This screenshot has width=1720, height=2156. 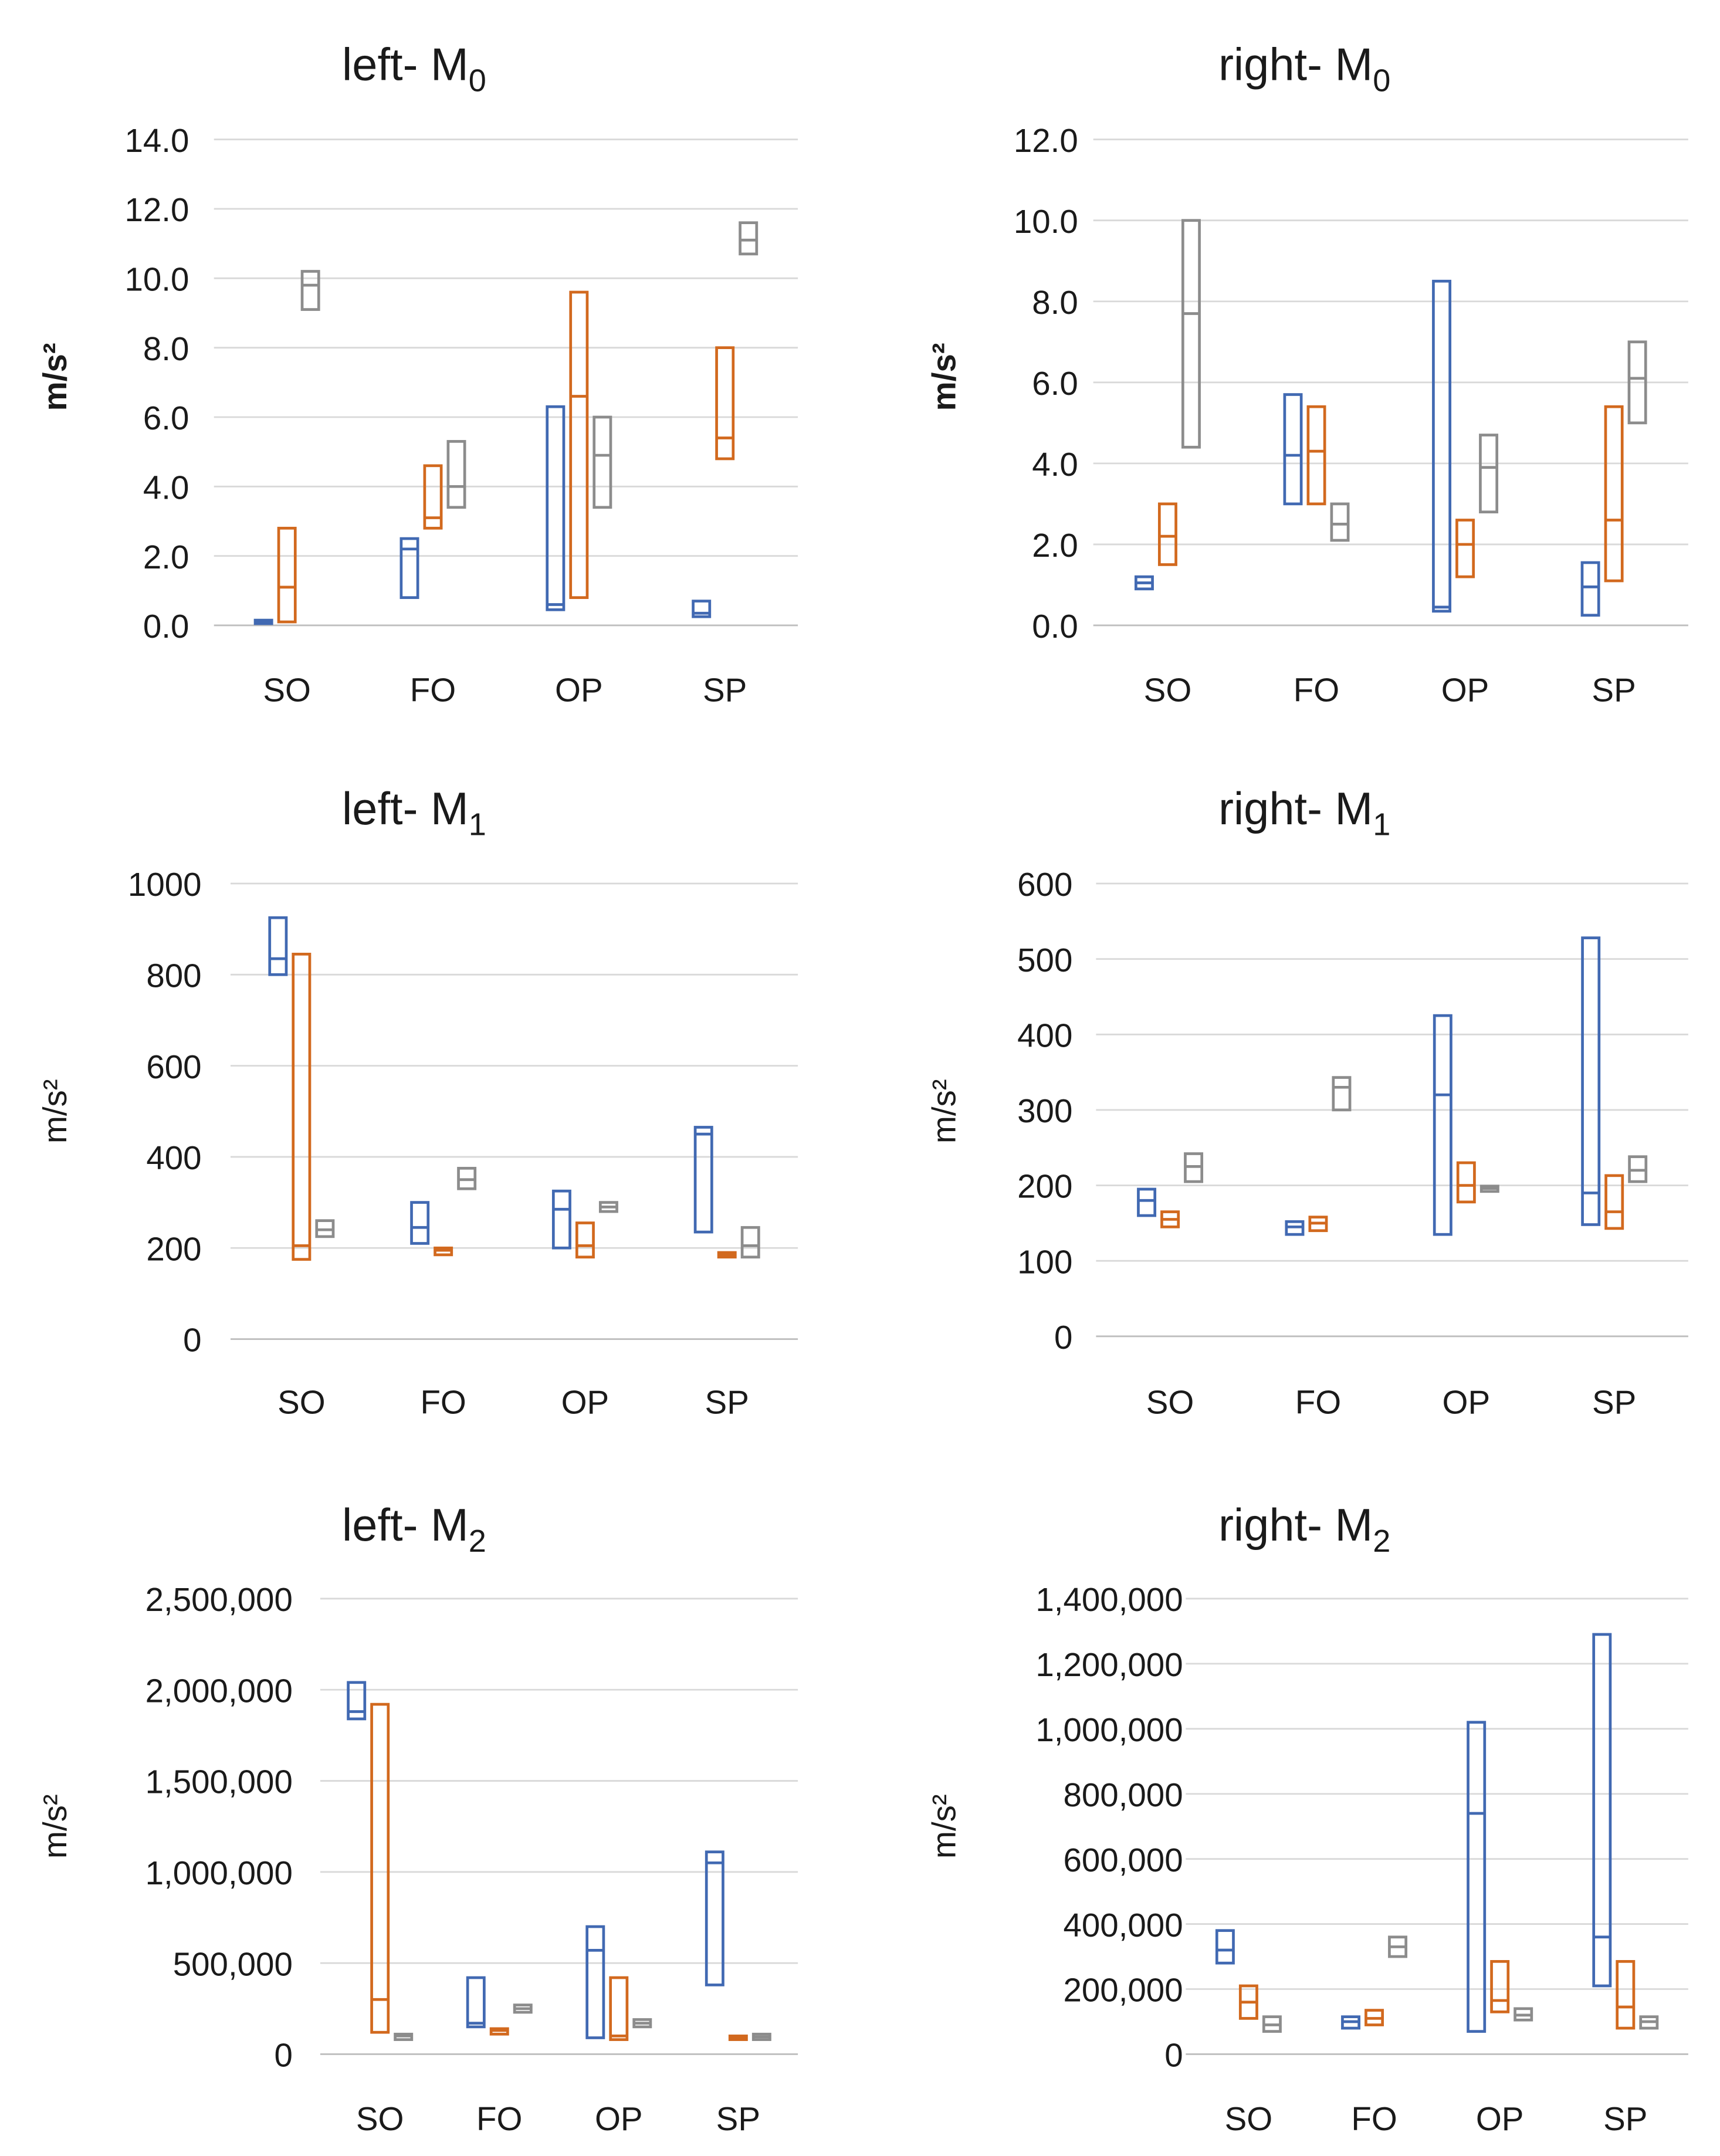 What do you see at coordinates (1626, 1995) in the screenshot?
I see `box-series-2-sp` at bounding box center [1626, 1995].